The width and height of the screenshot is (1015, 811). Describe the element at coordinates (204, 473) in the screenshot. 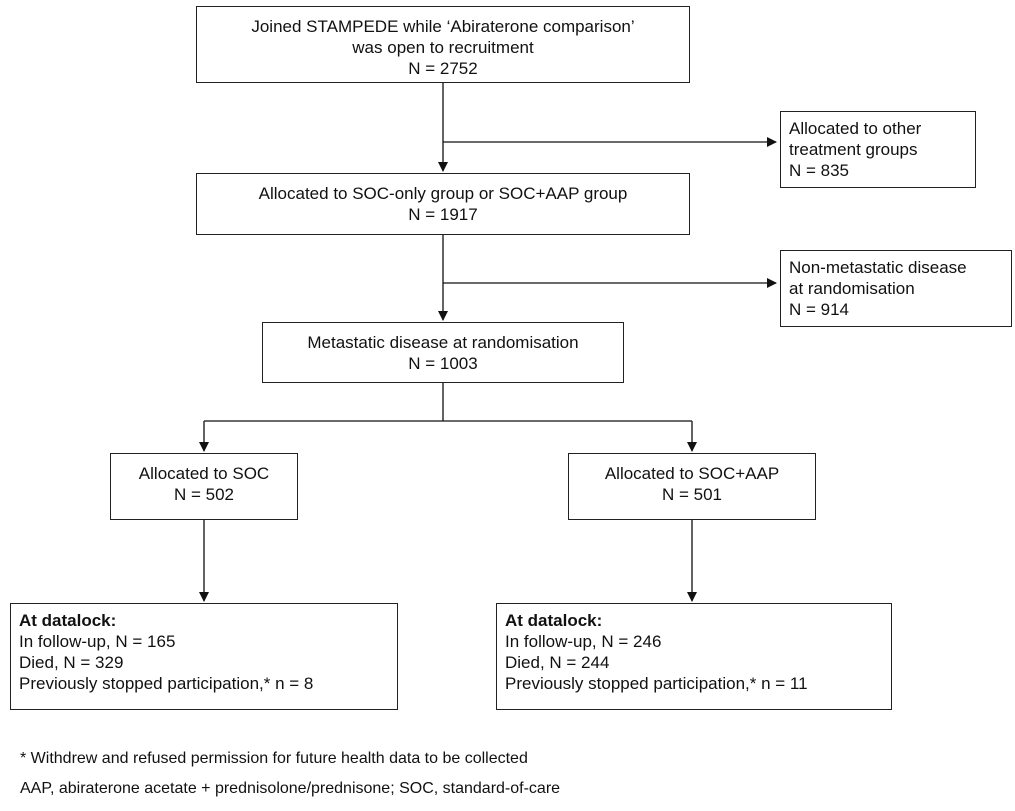

I see `box-line: Allocated to SOC` at that location.